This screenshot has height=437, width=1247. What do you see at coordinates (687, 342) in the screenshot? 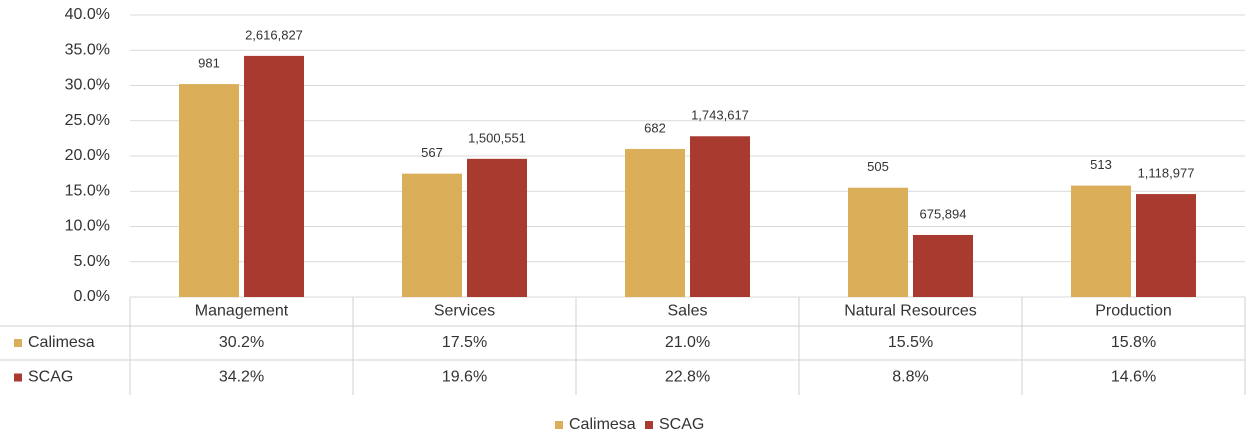
I see `table-cell: 21.0%` at bounding box center [687, 342].